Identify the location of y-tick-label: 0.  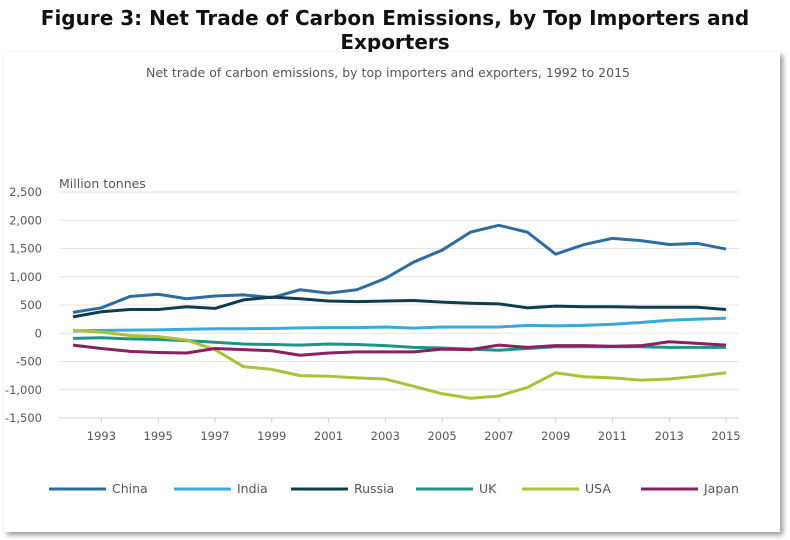
(38, 333).